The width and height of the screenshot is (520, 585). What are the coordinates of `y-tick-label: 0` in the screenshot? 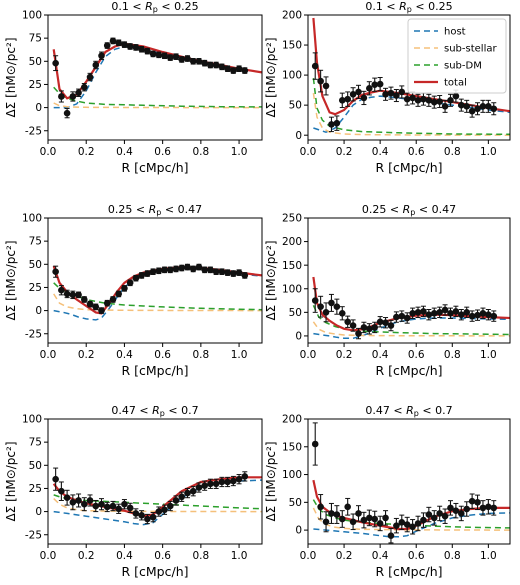 It's located at (298, 337).